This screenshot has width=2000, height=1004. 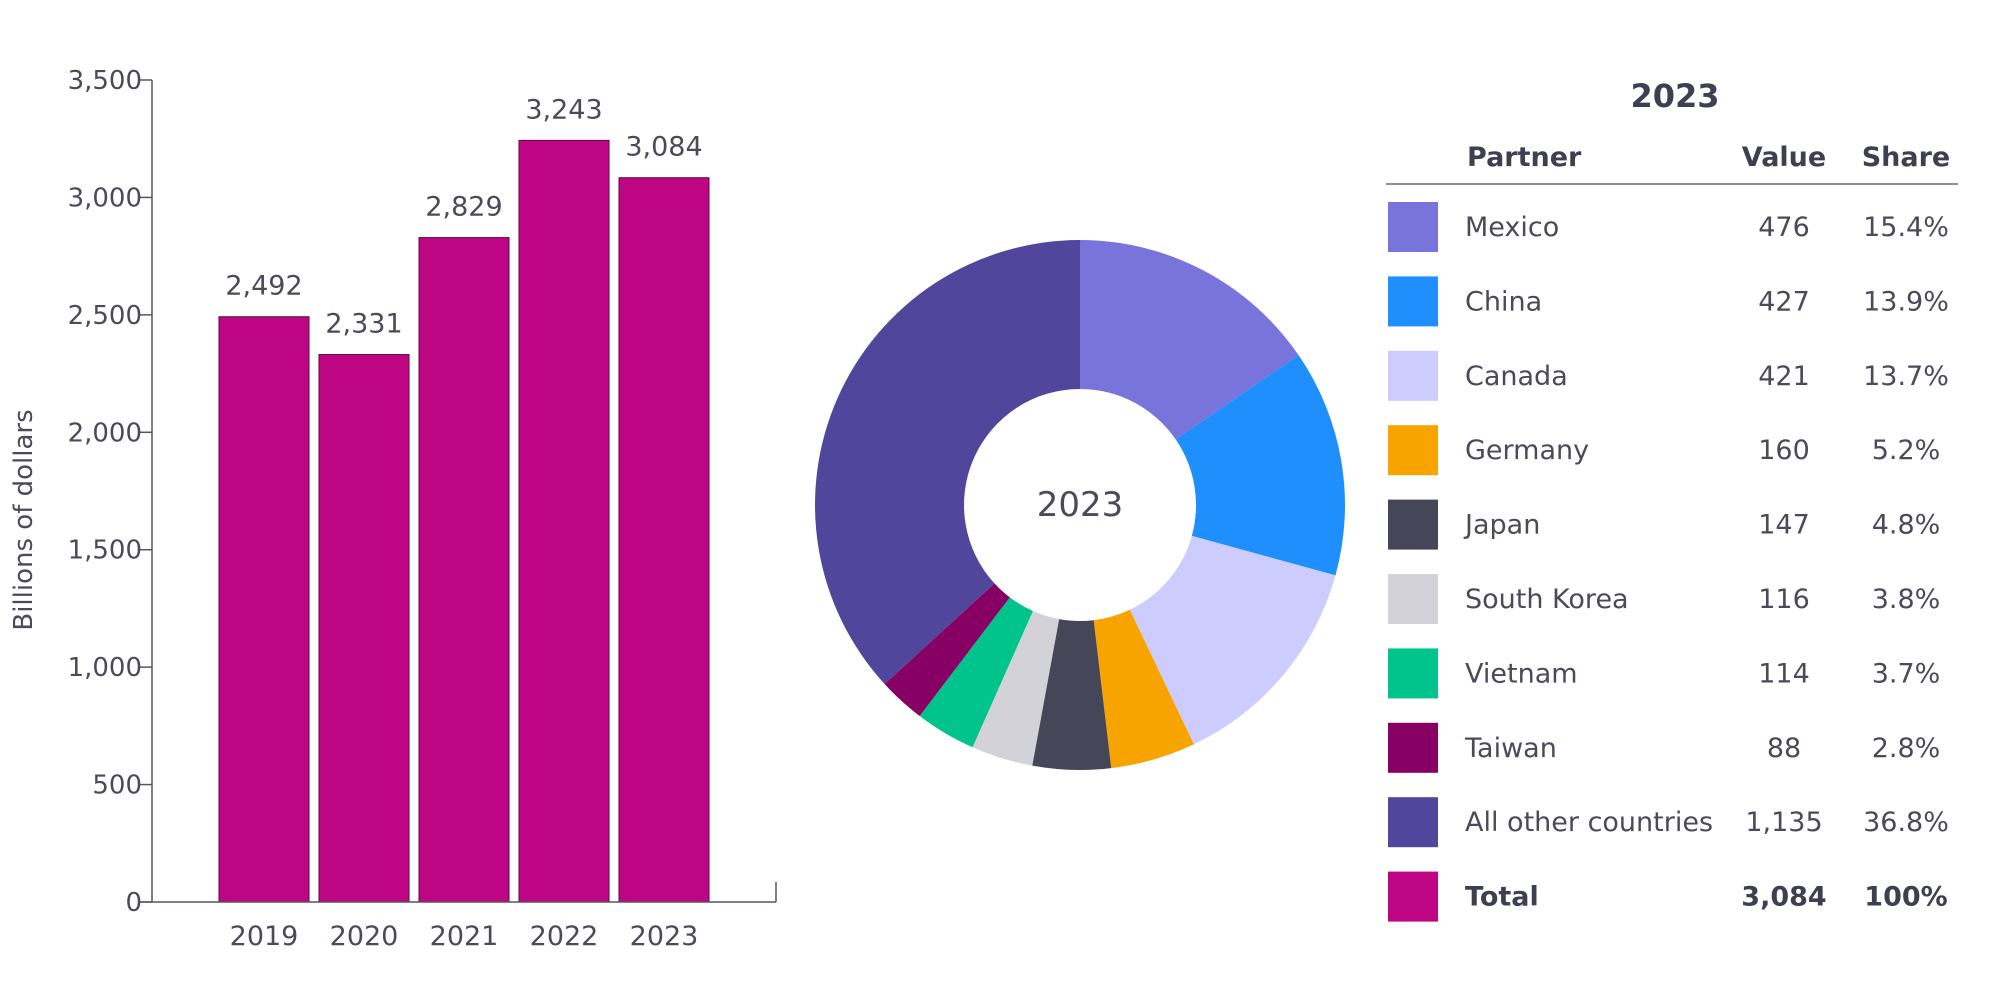 I want to click on table-row: Total 3,084 100%, so click(x=1668, y=896).